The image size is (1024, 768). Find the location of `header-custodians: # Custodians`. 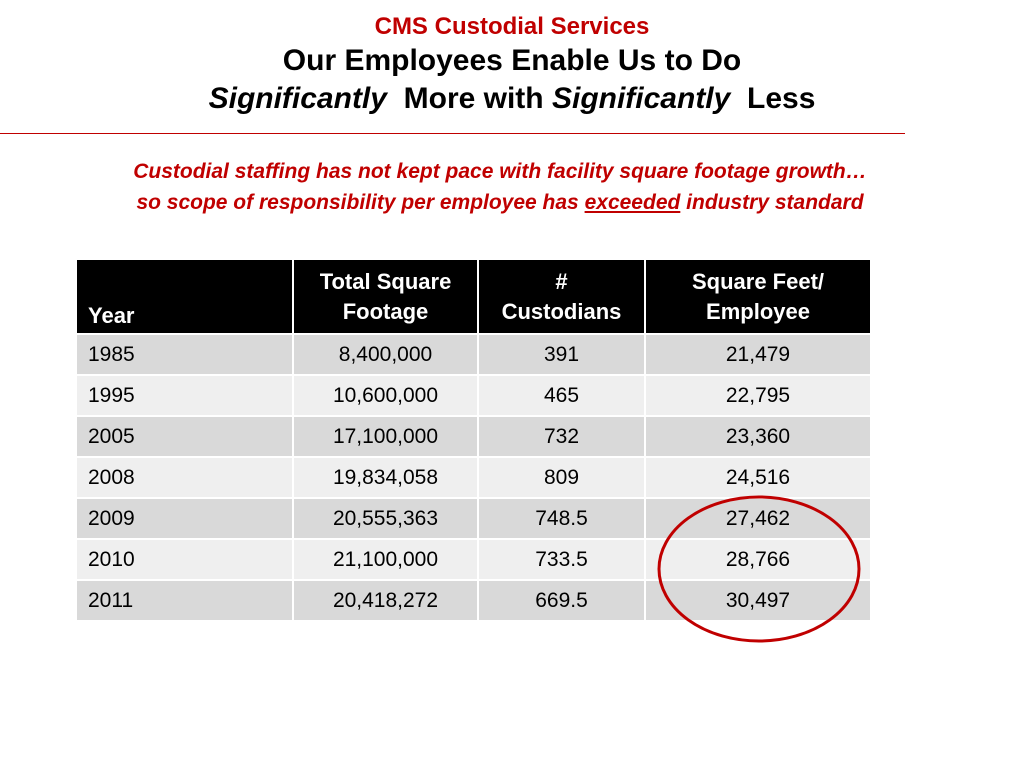

header-custodians: # Custodians is located at coordinates (562, 297).